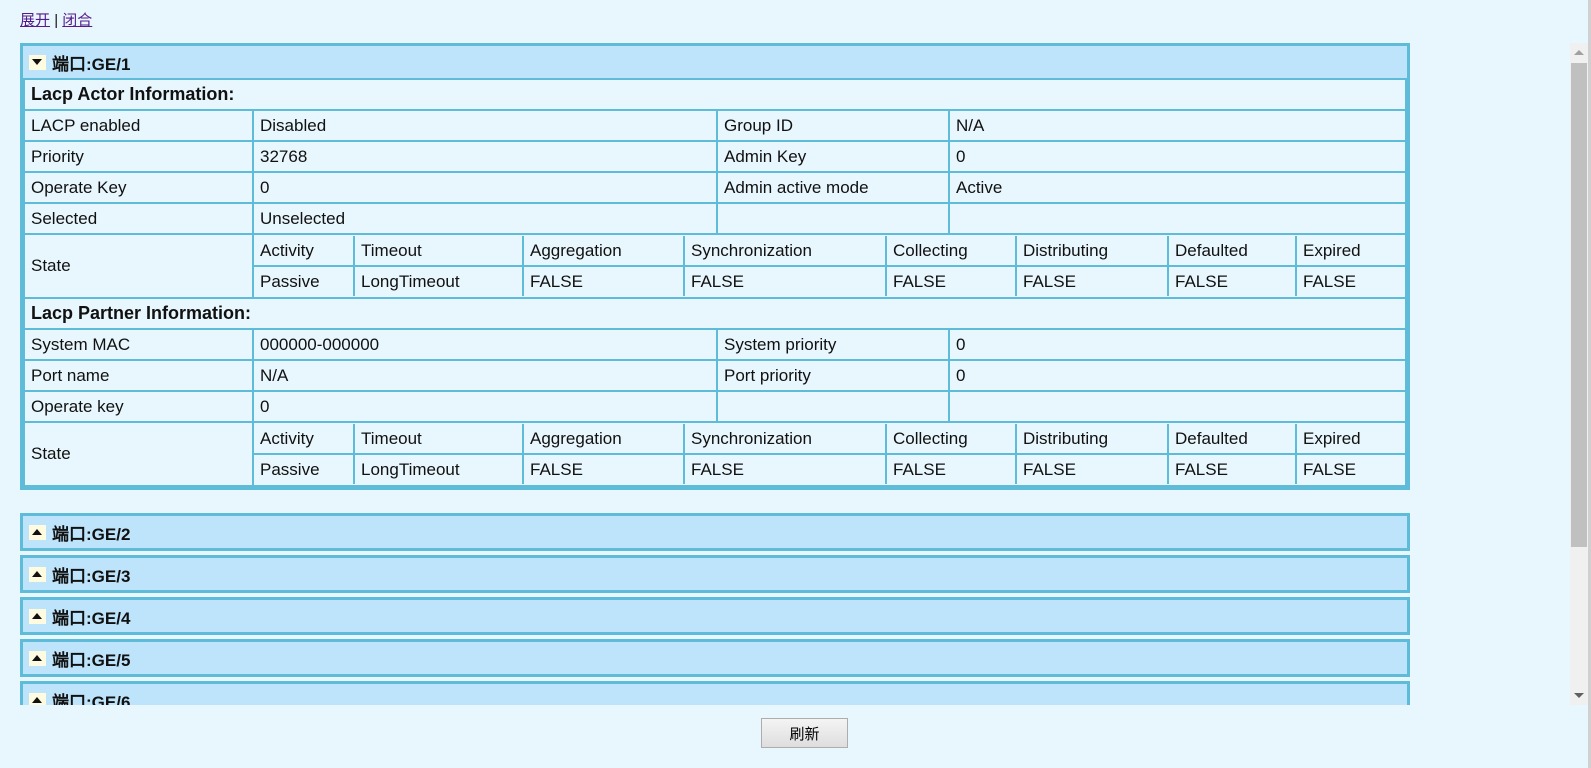 This screenshot has height=768, width=1591. Describe the element at coordinates (1579, 695) in the screenshot. I see `scroll-down-arrow-icon` at that location.